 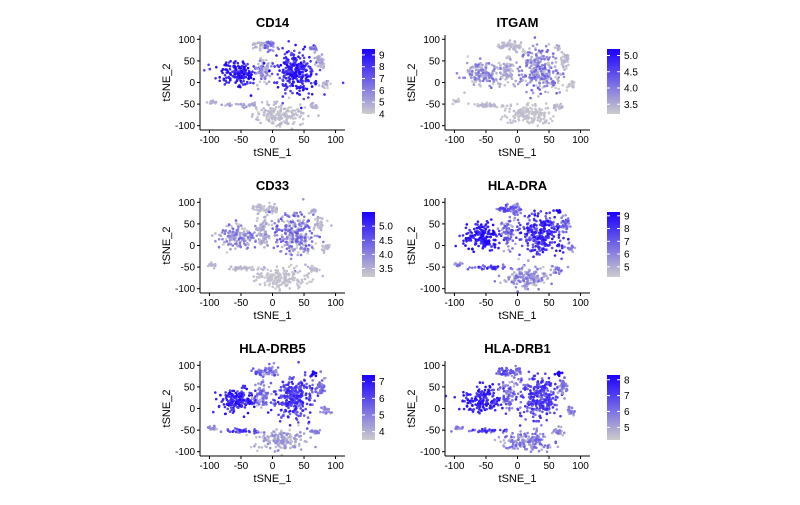 What do you see at coordinates (524, 275) in the screenshot?
I see `cluster-bottom-mass` at bounding box center [524, 275].